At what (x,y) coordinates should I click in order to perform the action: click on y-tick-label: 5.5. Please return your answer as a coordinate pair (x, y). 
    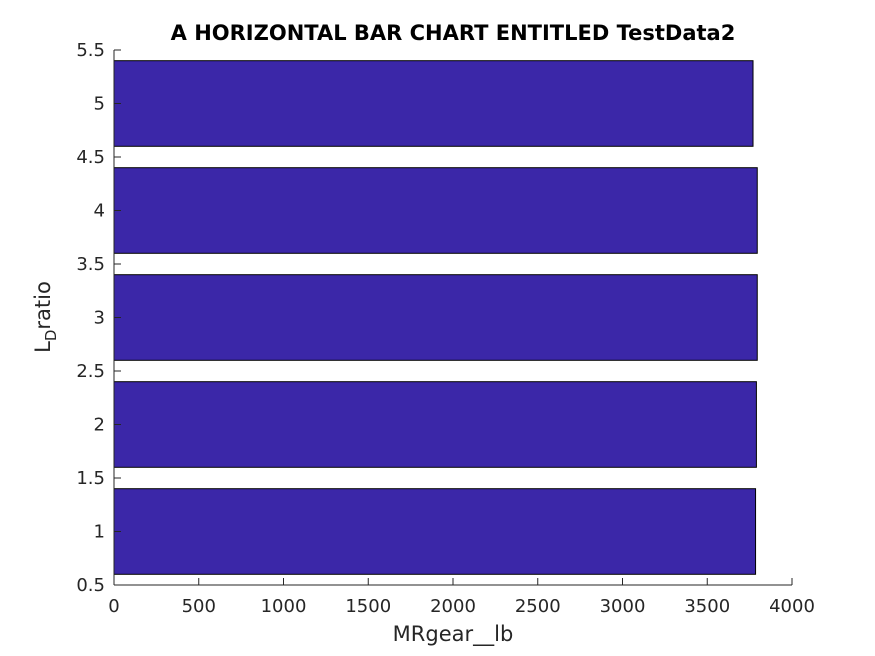
    Looking at the image, I should click on (90, 50).